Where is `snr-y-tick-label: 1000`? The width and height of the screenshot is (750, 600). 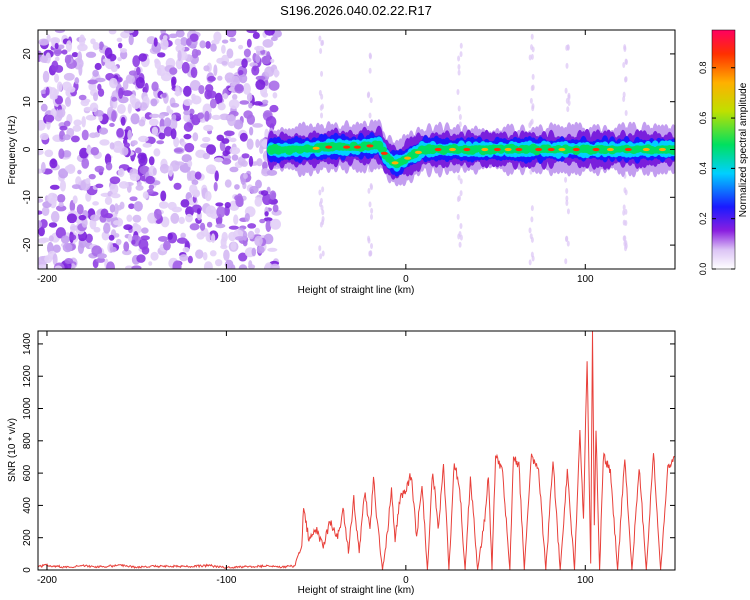
snr-y-tick-label: 1000 is located at coordinates (27, 408).